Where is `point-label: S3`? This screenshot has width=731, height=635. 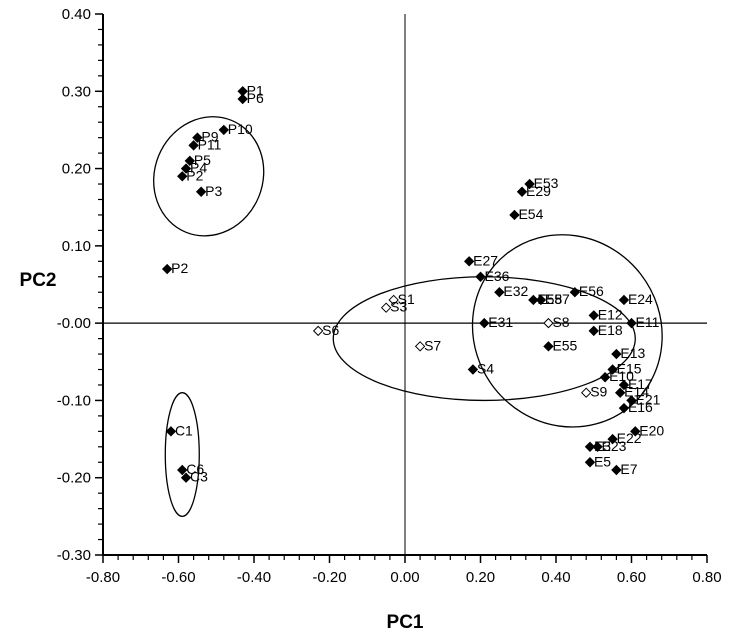 point-label: S3 is located at coordinates (398, 307).